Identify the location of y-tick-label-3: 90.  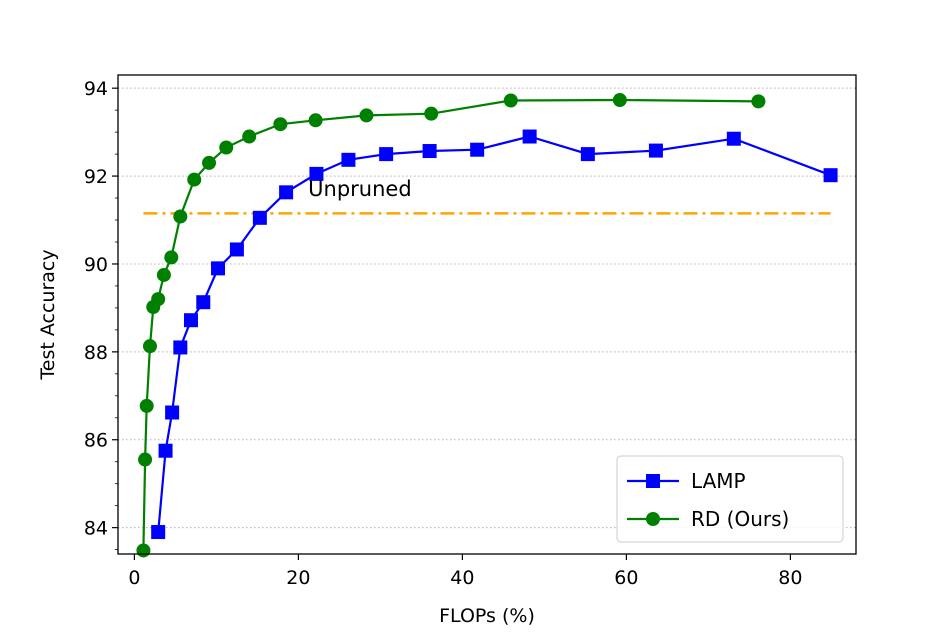
(96, 265).